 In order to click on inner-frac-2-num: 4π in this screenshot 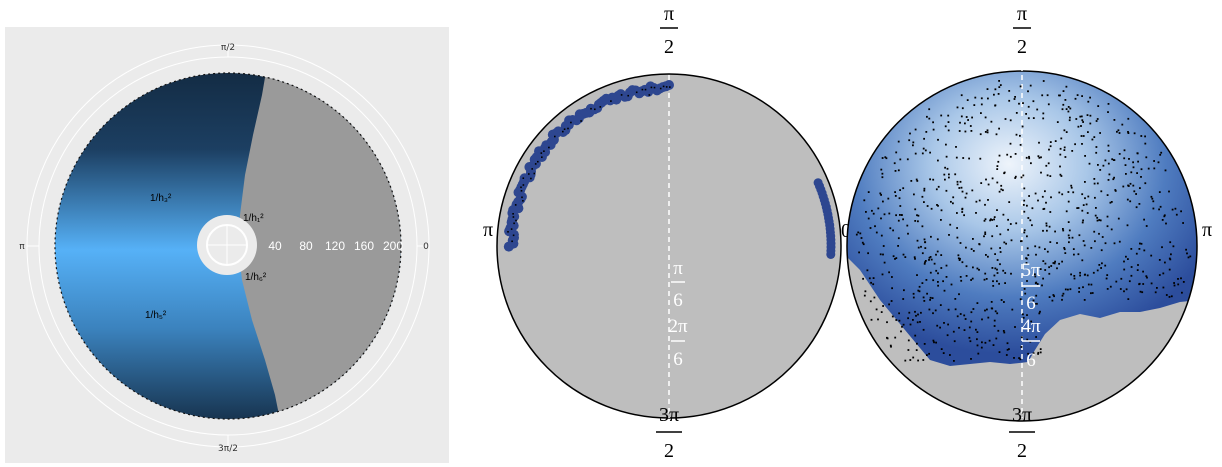, I will do `click(1031, 326)`.